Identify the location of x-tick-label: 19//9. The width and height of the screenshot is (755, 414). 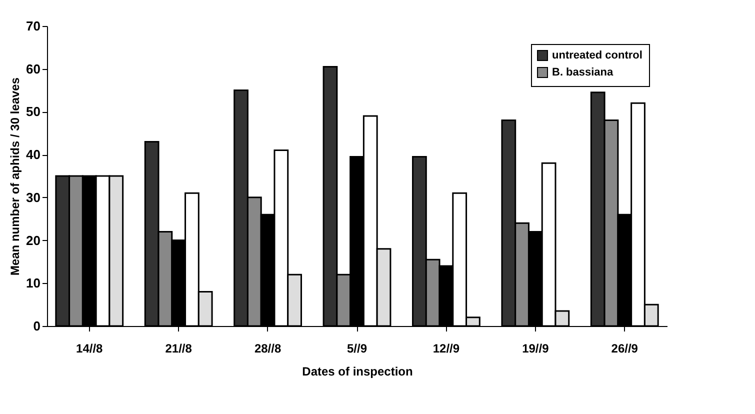
(536, 349).